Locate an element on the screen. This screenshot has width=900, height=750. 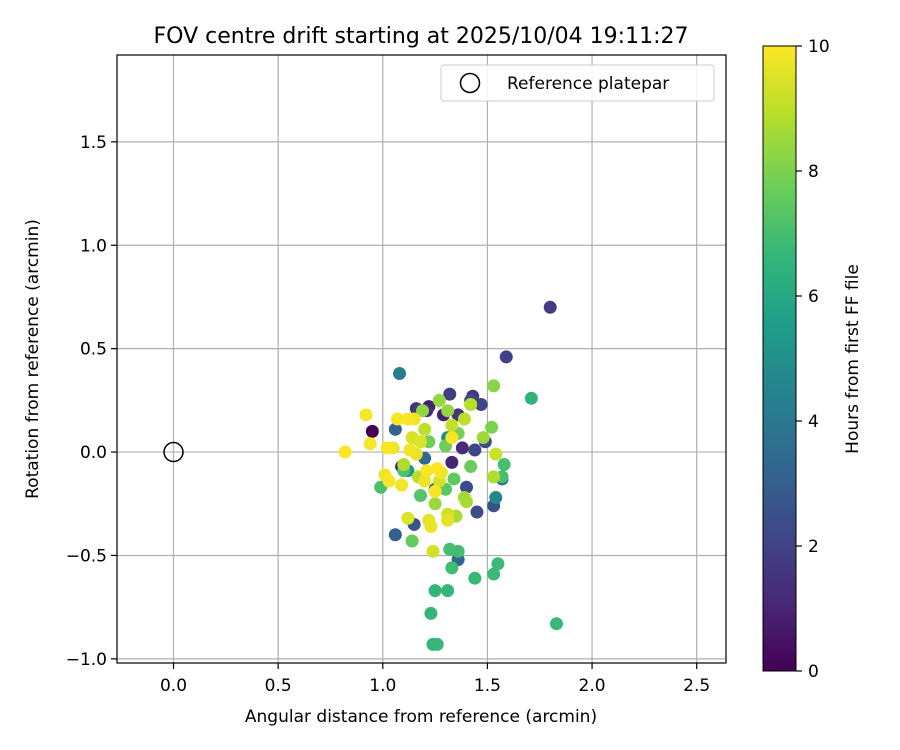
reference-point is located at coordinates (173, 452).